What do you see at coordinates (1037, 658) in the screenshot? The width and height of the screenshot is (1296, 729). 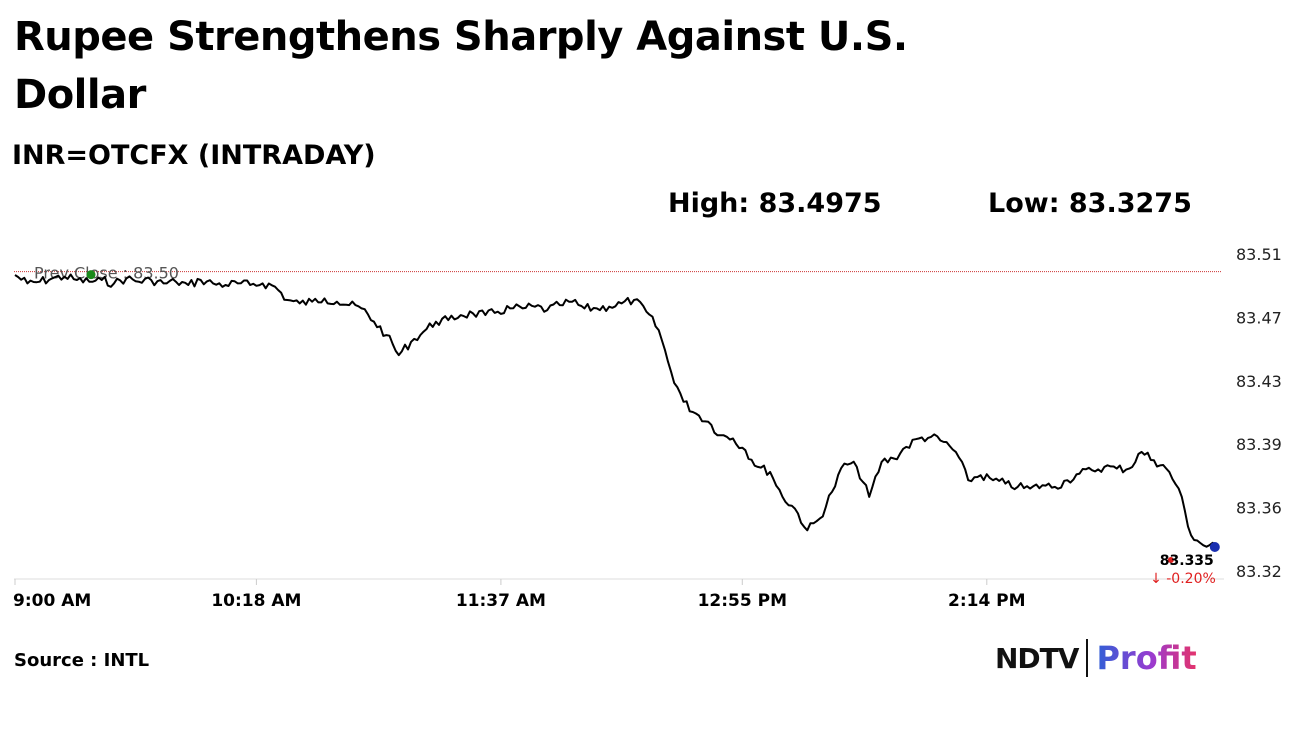 I see `logo-ndtv-text: NDTV` at bounding box center [1037, 658].